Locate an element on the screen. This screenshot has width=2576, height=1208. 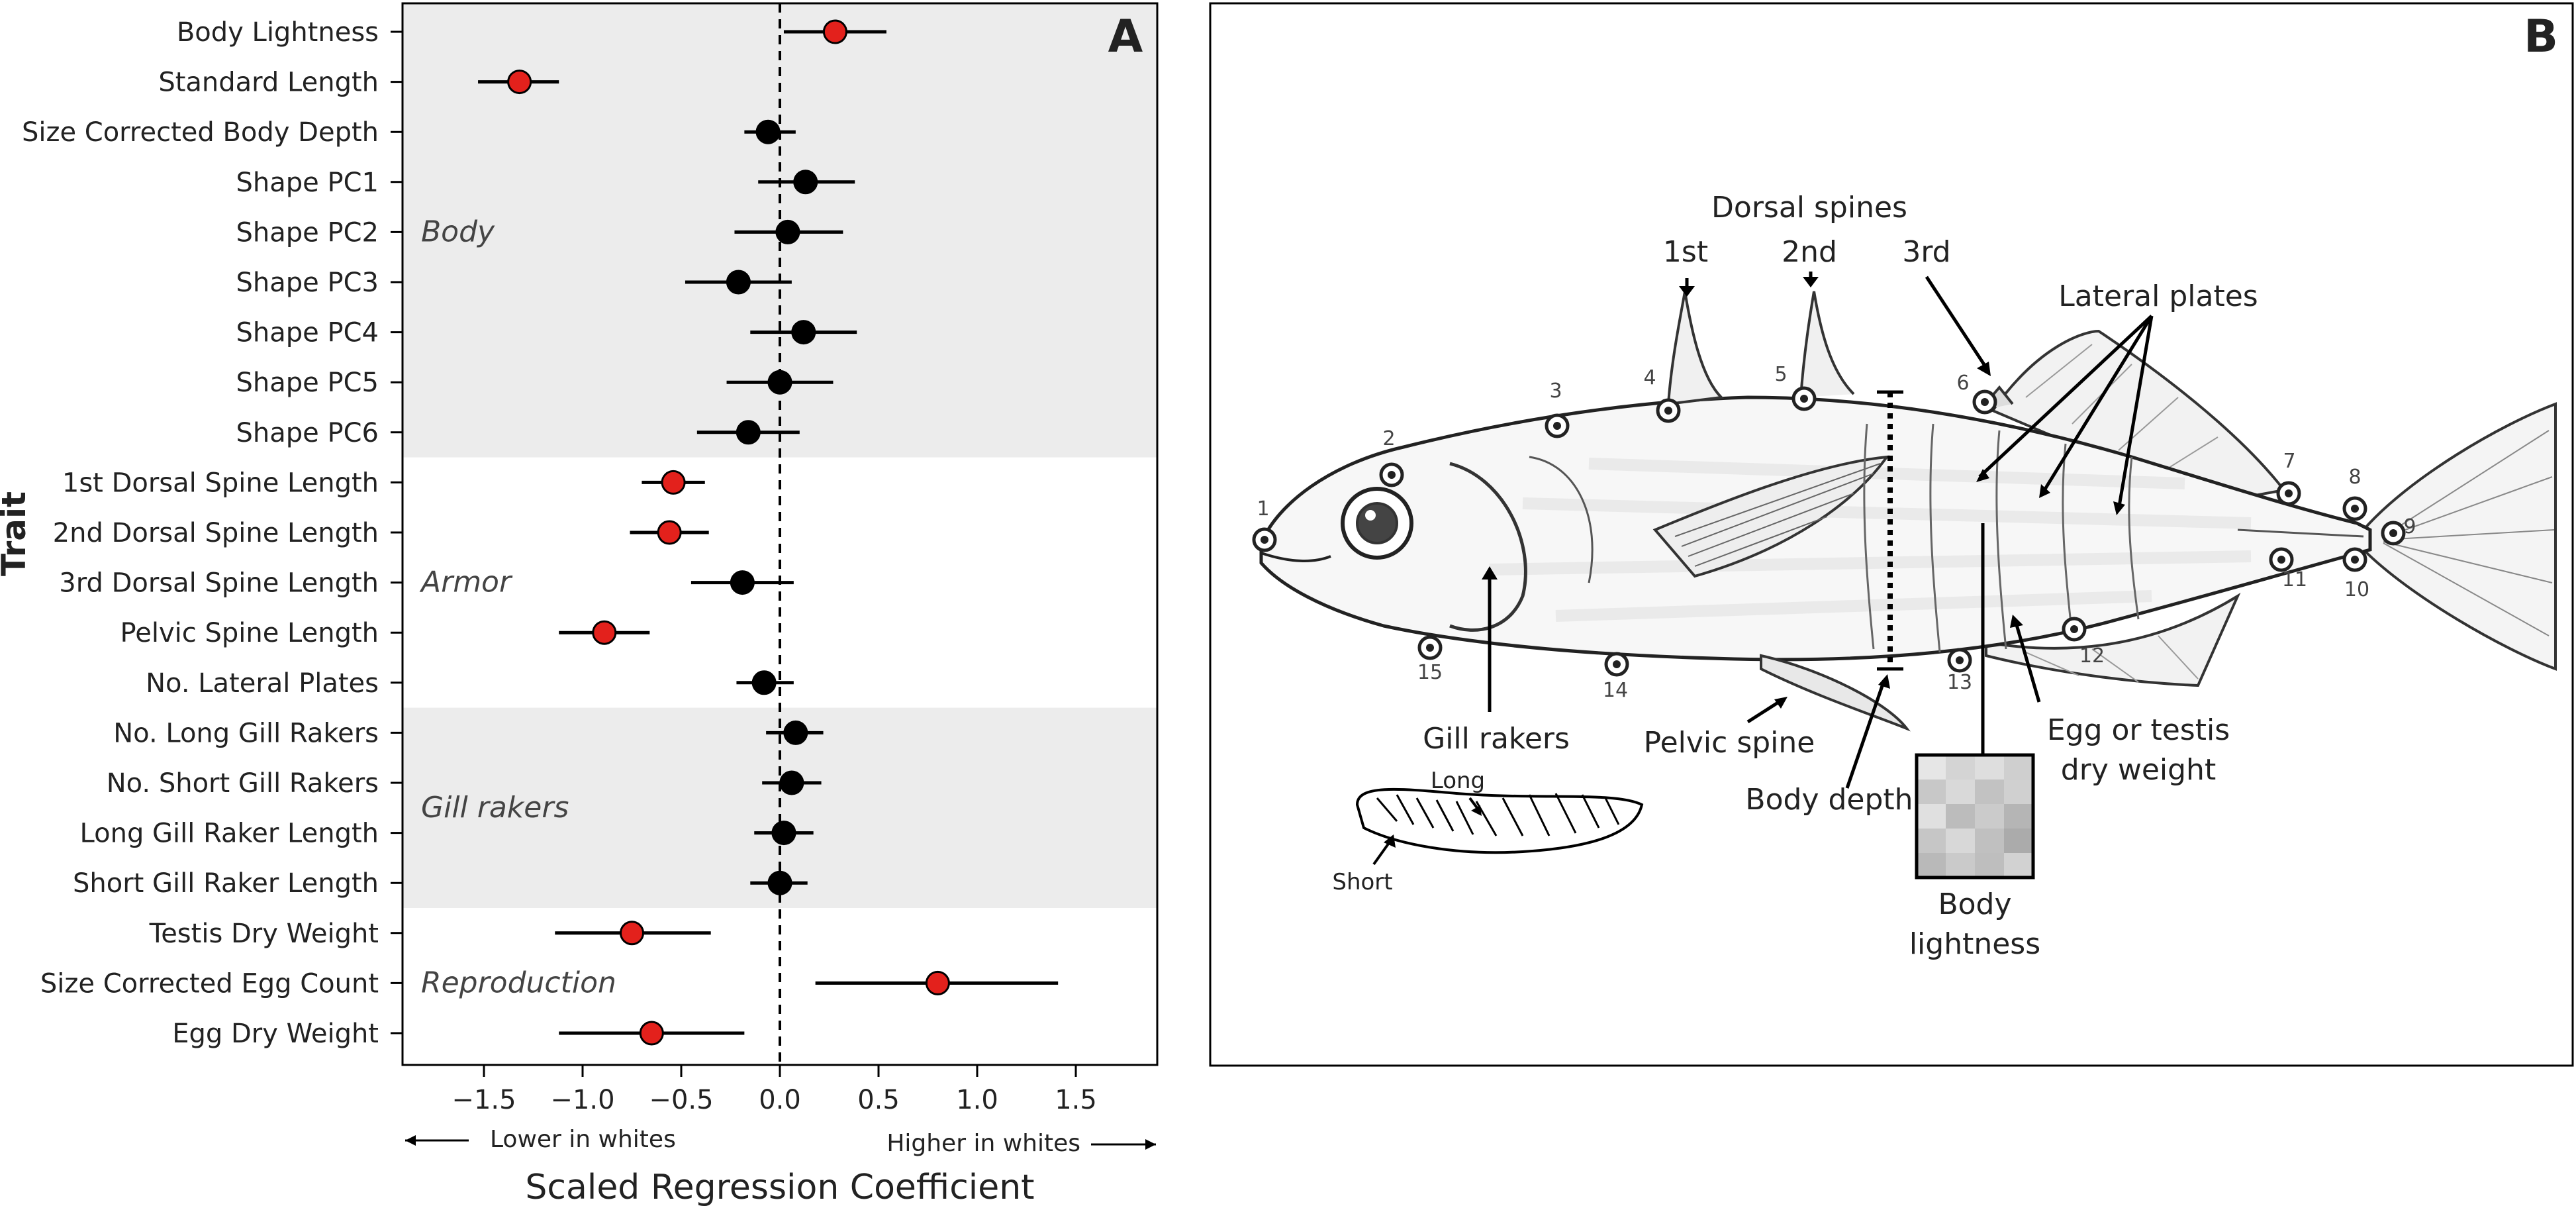
lateral-plates-label: Lateral plates is located at coordinates (2158, 296).